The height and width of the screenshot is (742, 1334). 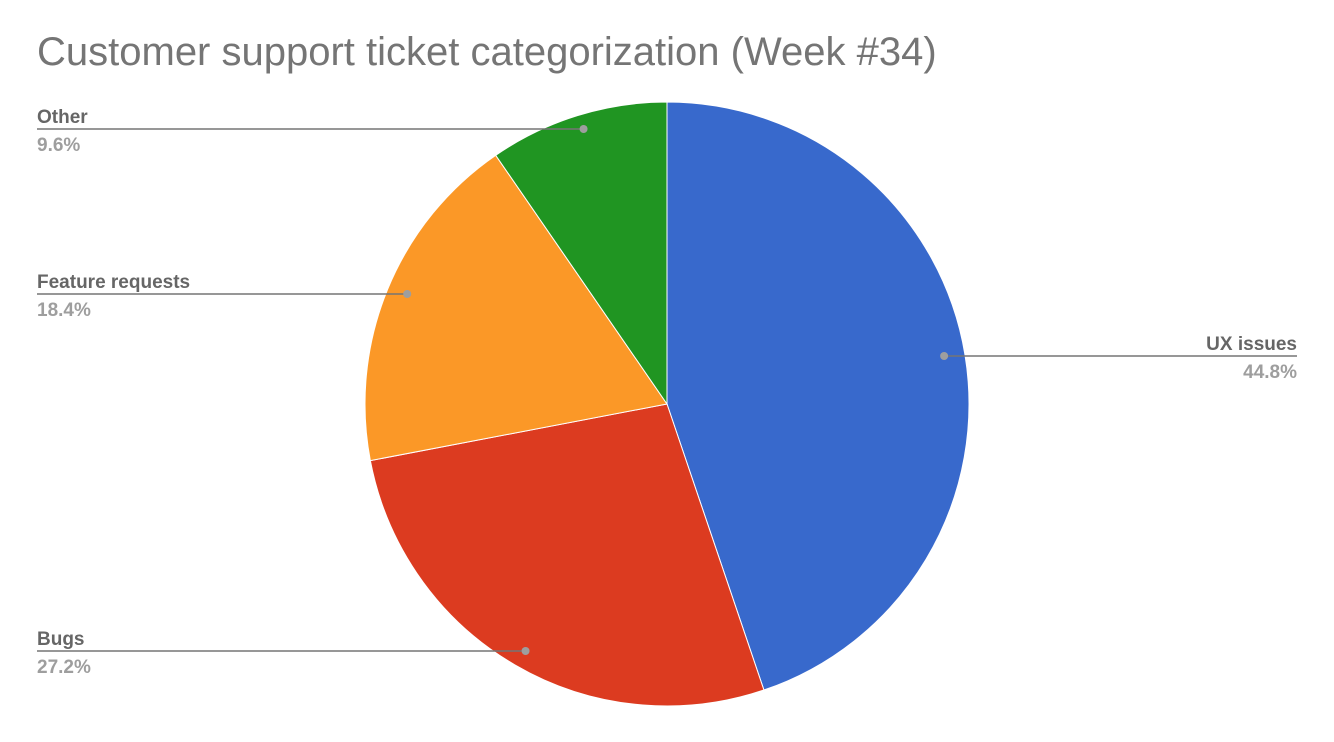 I want to click on pie-slice-feature-requests, so click(x=516, y=308).